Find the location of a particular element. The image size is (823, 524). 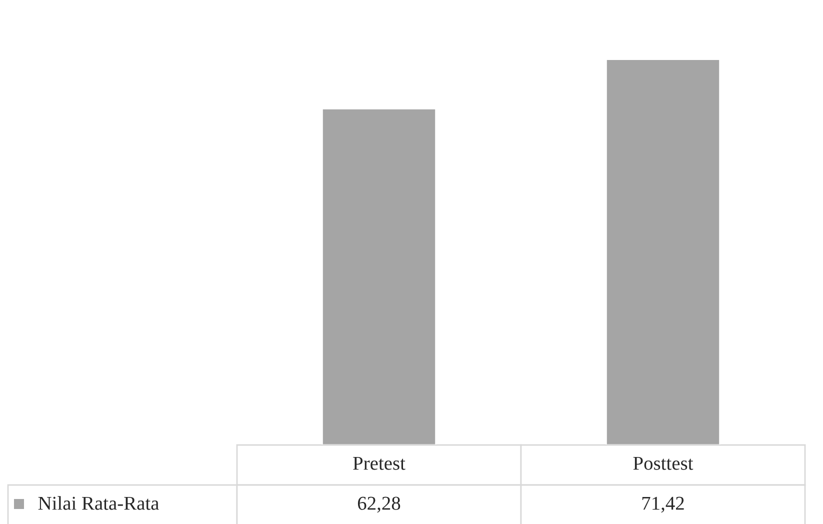

x-tick-label: Pretest is located at coordinates (379, 463).